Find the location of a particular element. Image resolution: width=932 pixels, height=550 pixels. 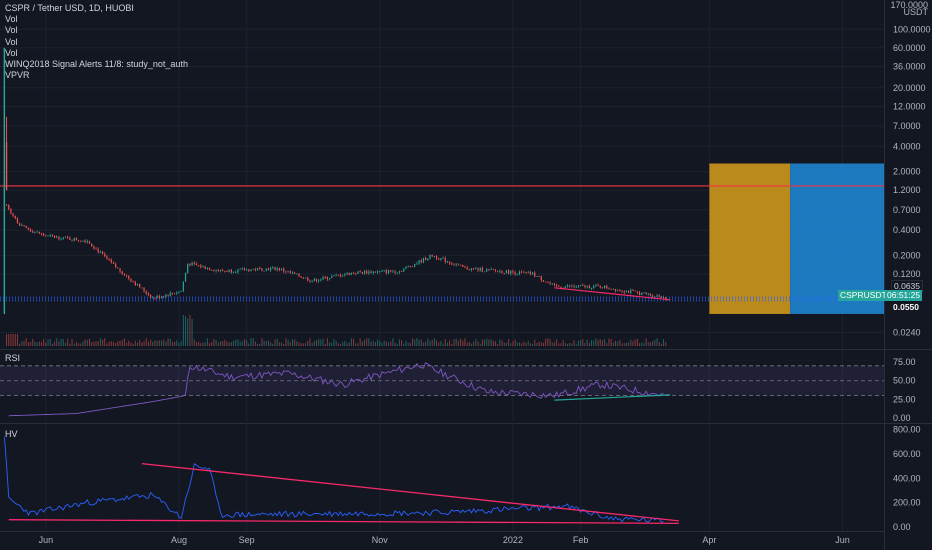

price-axis-tick: 0.2000 is located at coordinates (907, 255).